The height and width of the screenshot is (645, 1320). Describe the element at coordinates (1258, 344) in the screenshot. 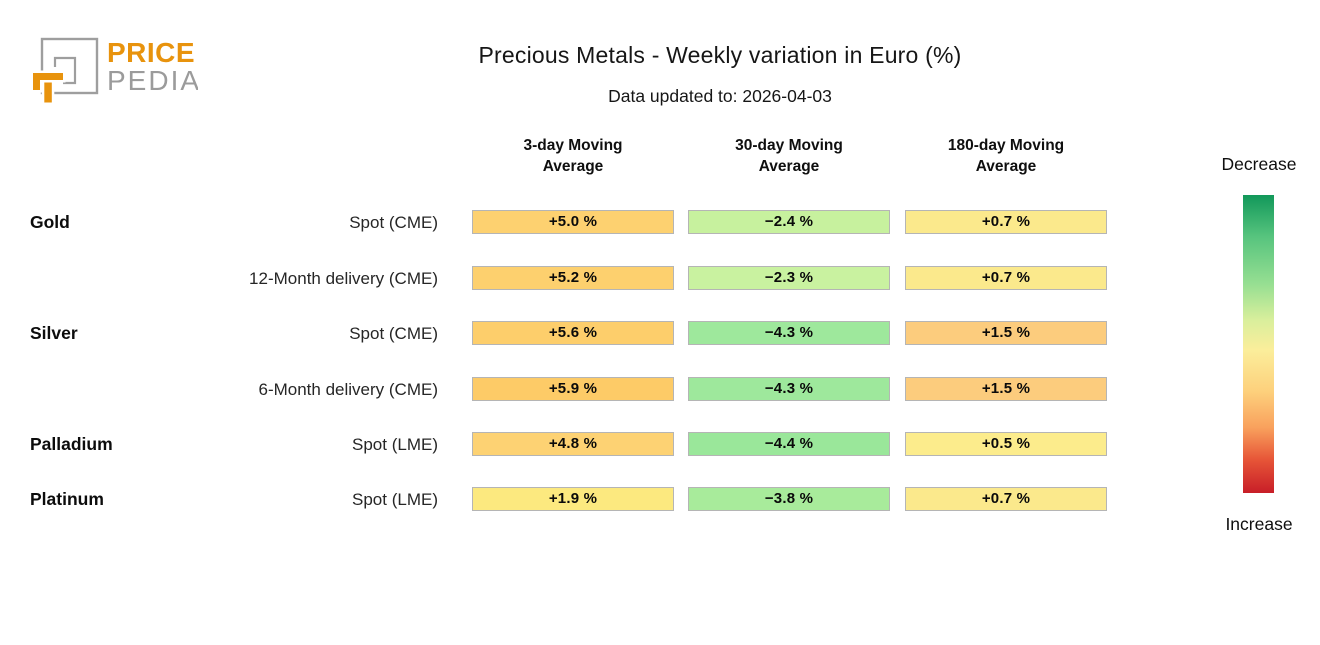

I see `legend-colorbar` at that location.